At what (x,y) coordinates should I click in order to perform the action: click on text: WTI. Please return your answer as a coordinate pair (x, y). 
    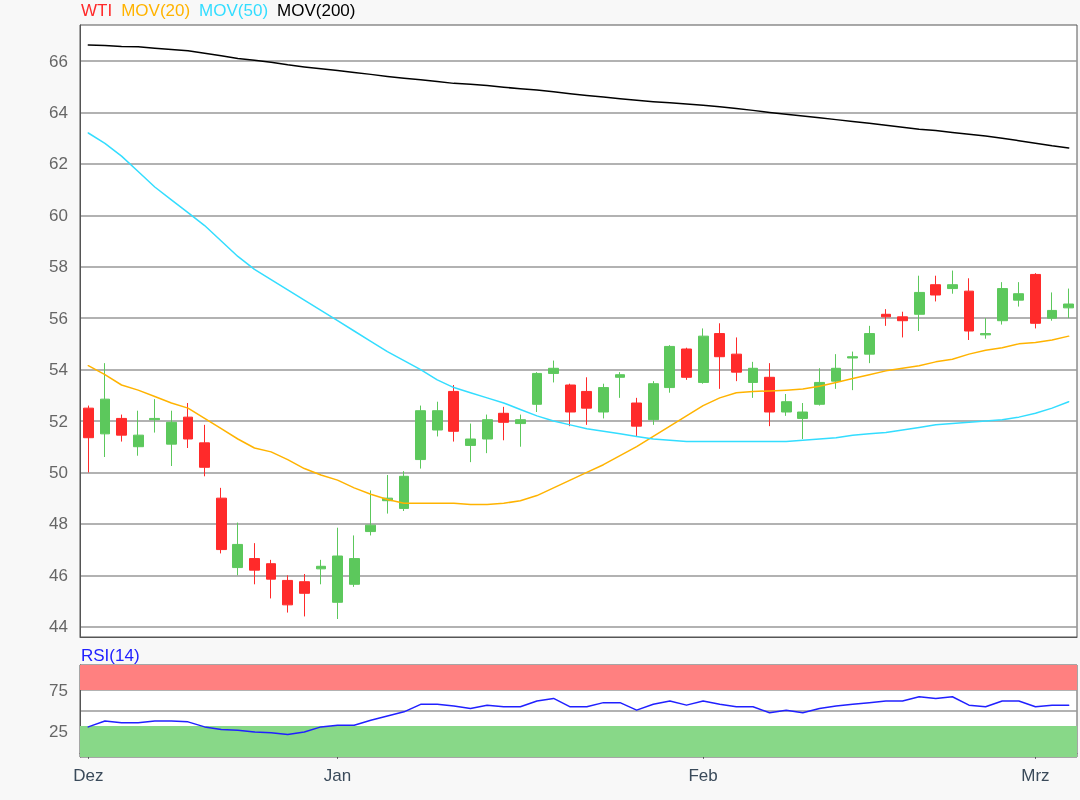
    Looking at the image, I should click on (97, 10).